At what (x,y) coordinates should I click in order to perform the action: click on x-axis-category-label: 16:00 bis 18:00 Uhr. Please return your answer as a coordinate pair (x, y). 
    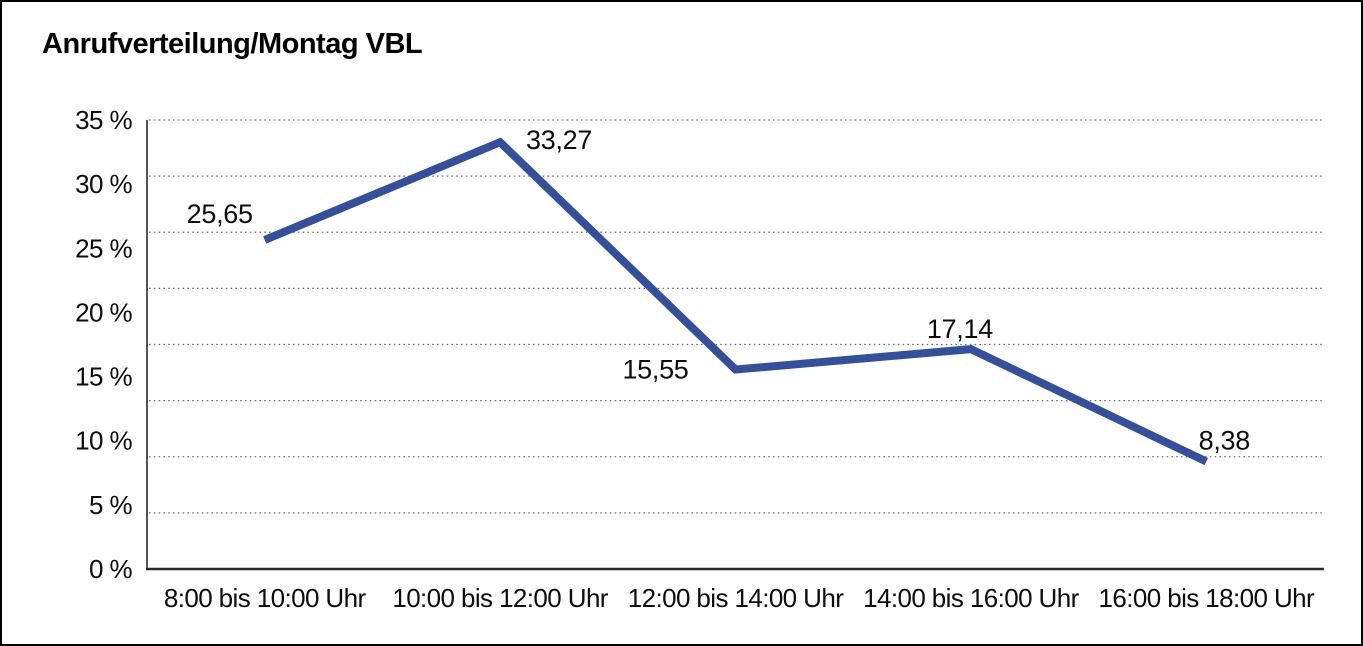
    Looking at the image, I should click on (1207, 598).